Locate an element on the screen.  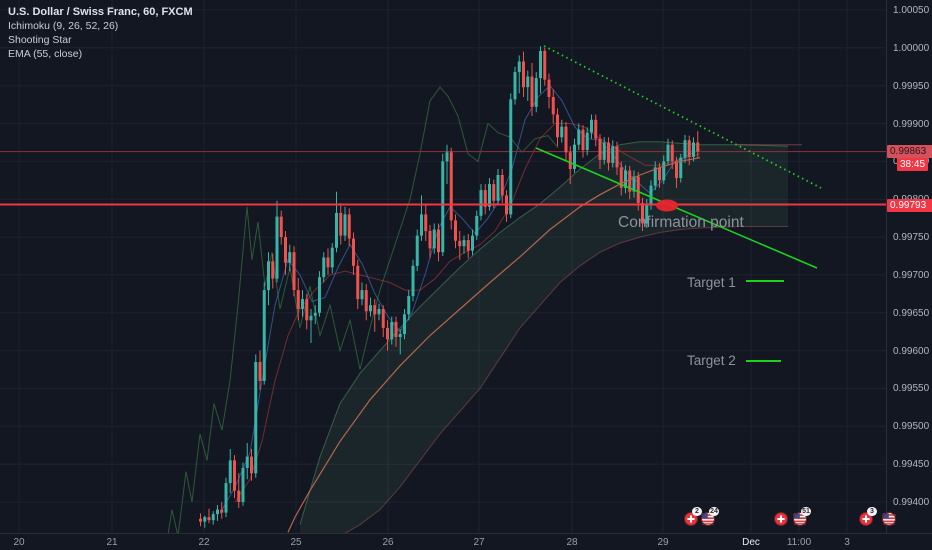
price-tick: 1.00050 is located at coordinates (911, 10).